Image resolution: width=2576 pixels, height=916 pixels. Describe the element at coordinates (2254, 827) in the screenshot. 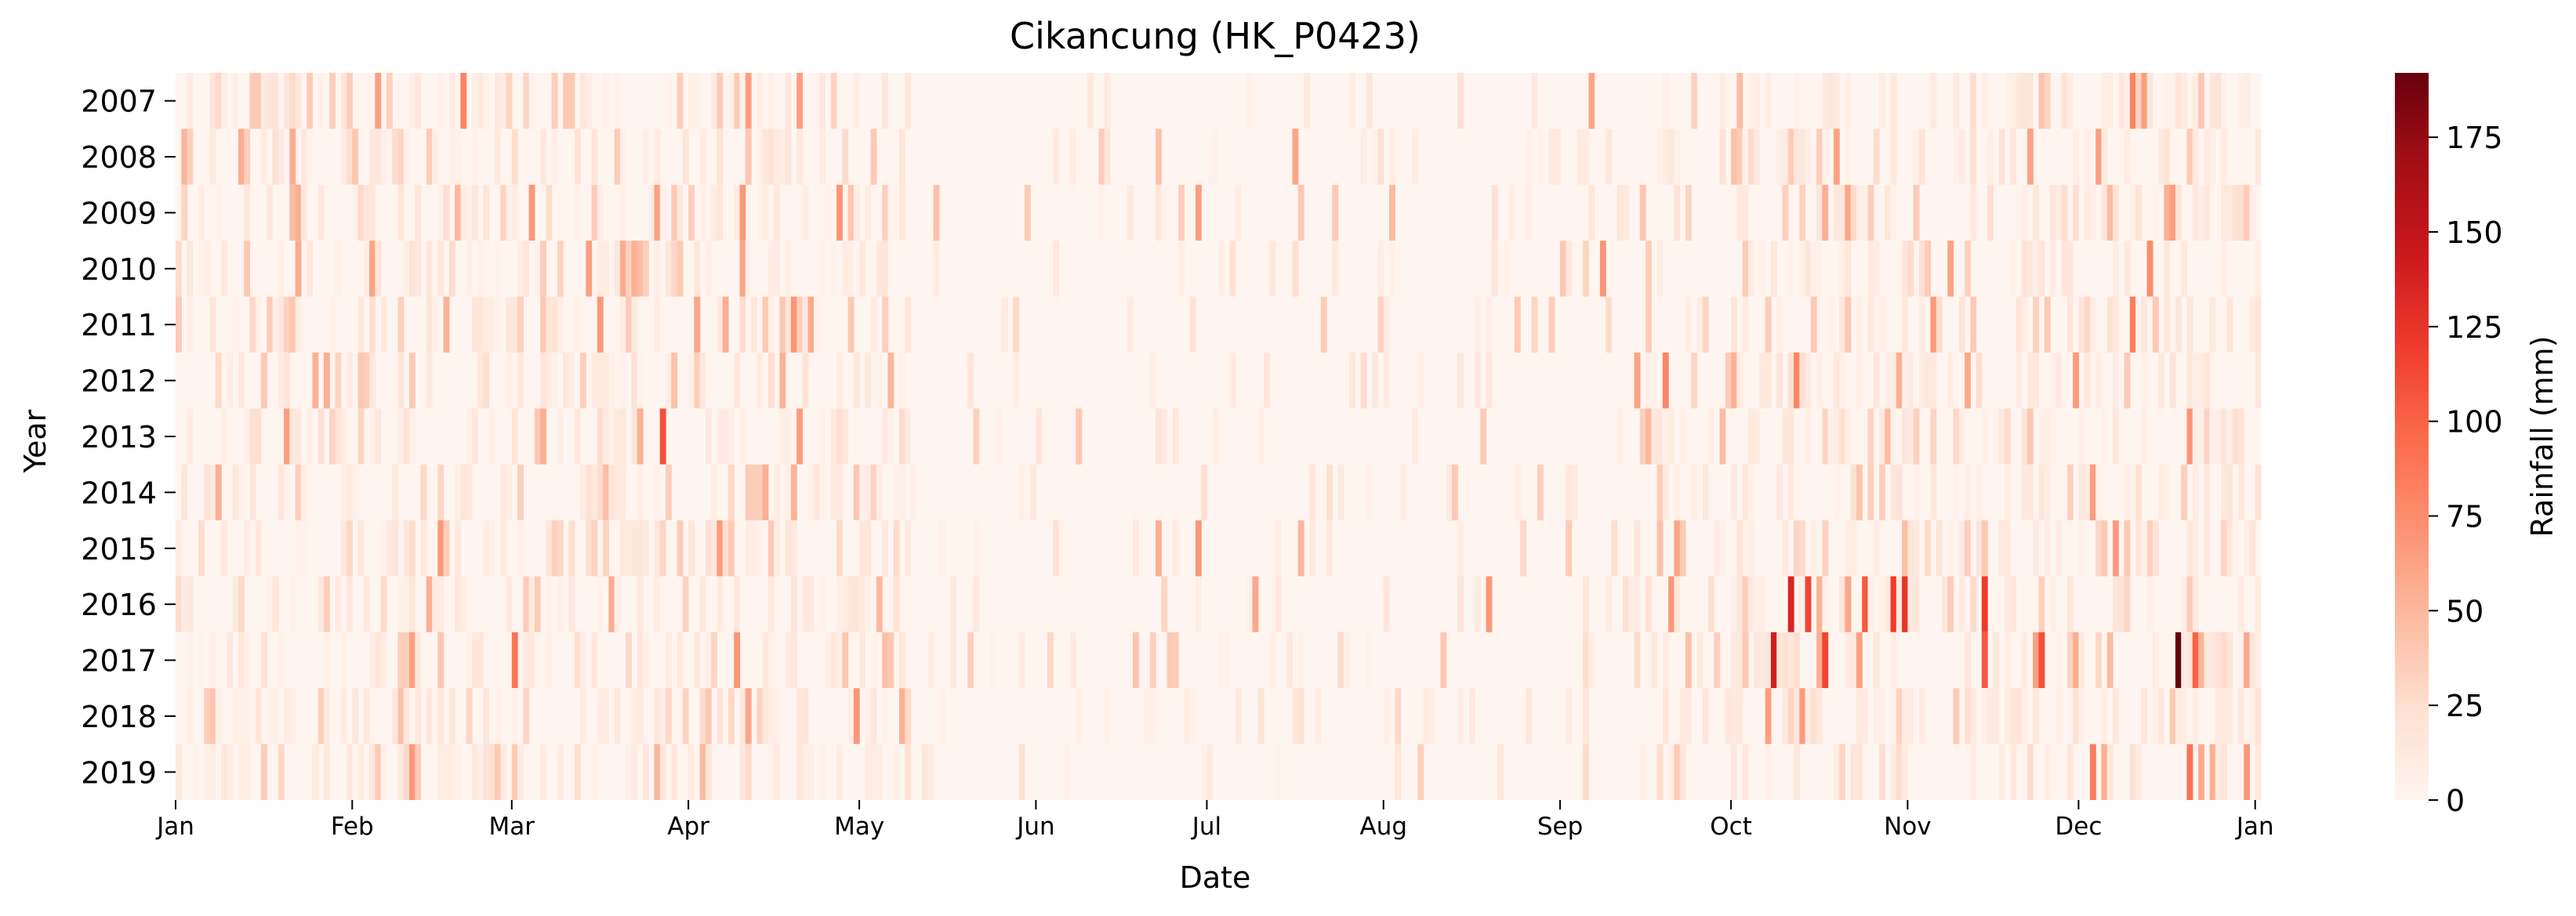

I see `x-tick-label: Jan` at that location.